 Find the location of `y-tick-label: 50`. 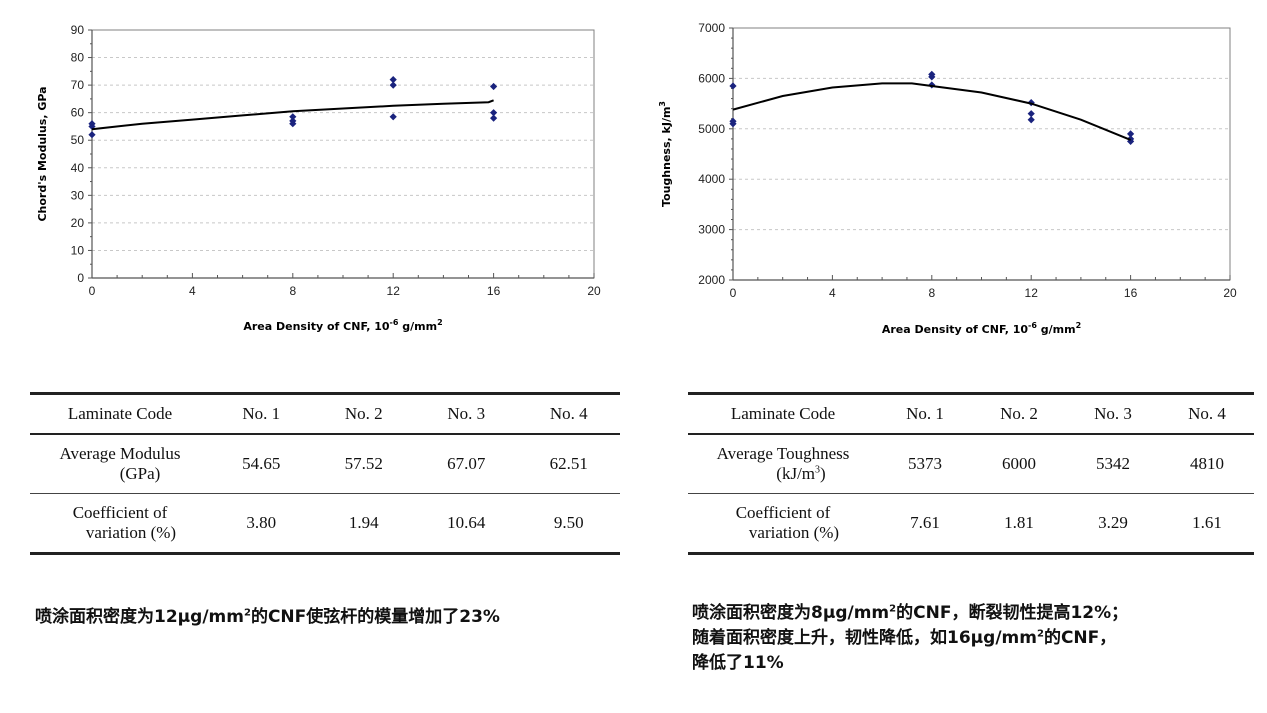

y-tick-label: 50 is located at coordinates (78, 140).